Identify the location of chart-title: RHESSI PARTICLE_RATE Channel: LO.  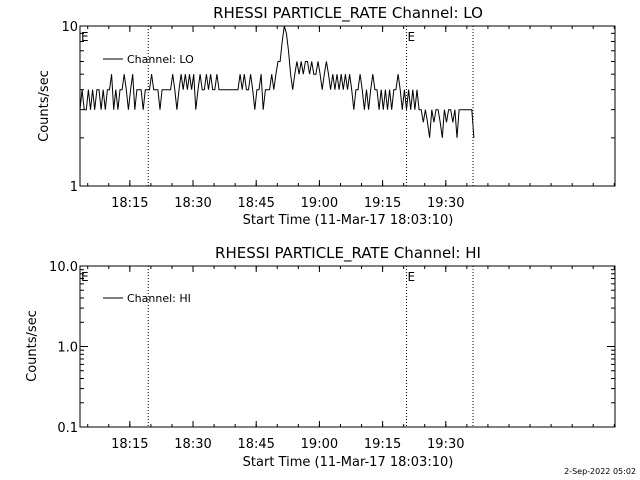
(348, 13).